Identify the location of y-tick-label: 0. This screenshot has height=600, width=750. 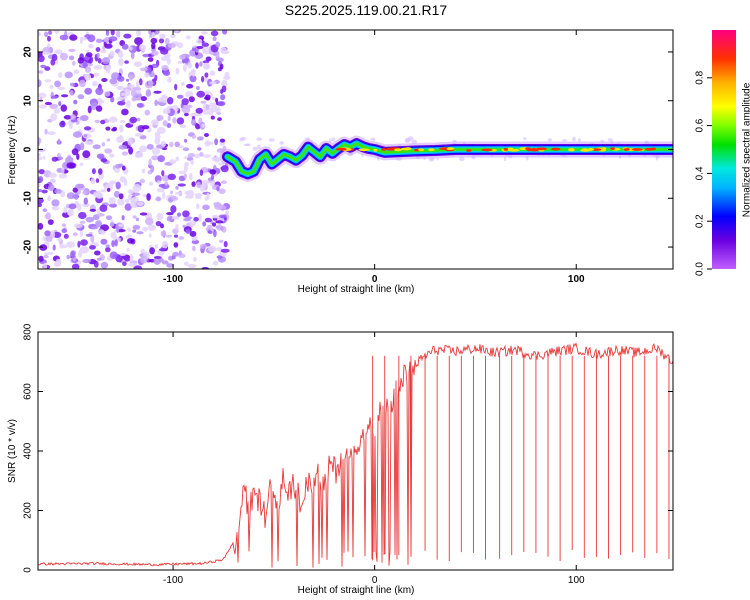
(28, 149).